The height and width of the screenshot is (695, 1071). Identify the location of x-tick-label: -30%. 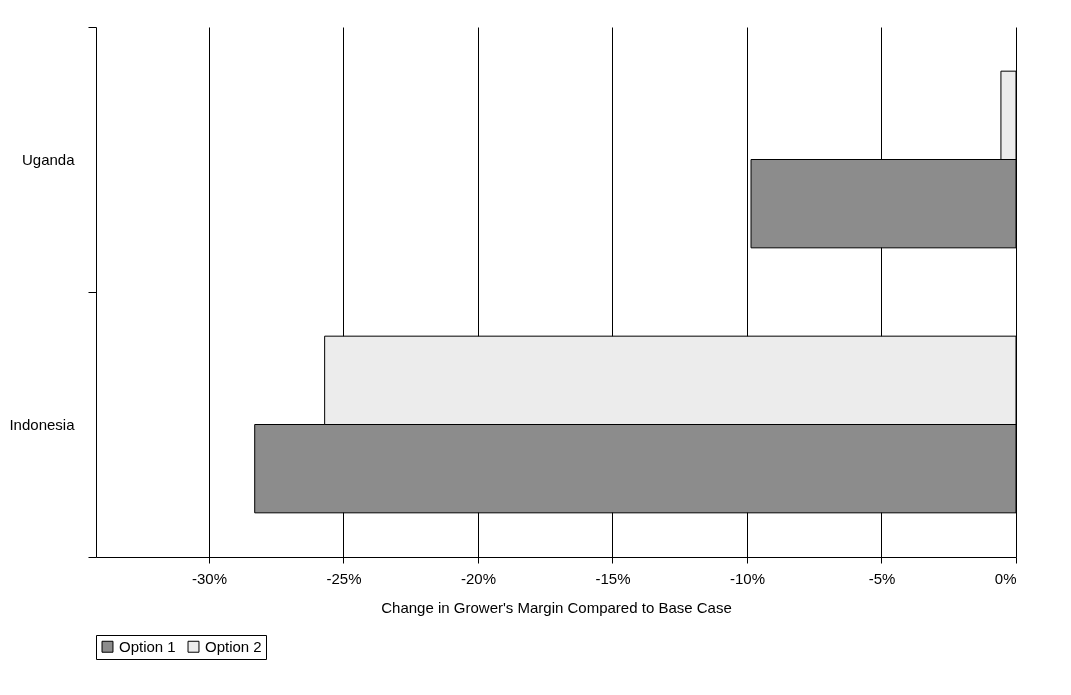
(209, 578).